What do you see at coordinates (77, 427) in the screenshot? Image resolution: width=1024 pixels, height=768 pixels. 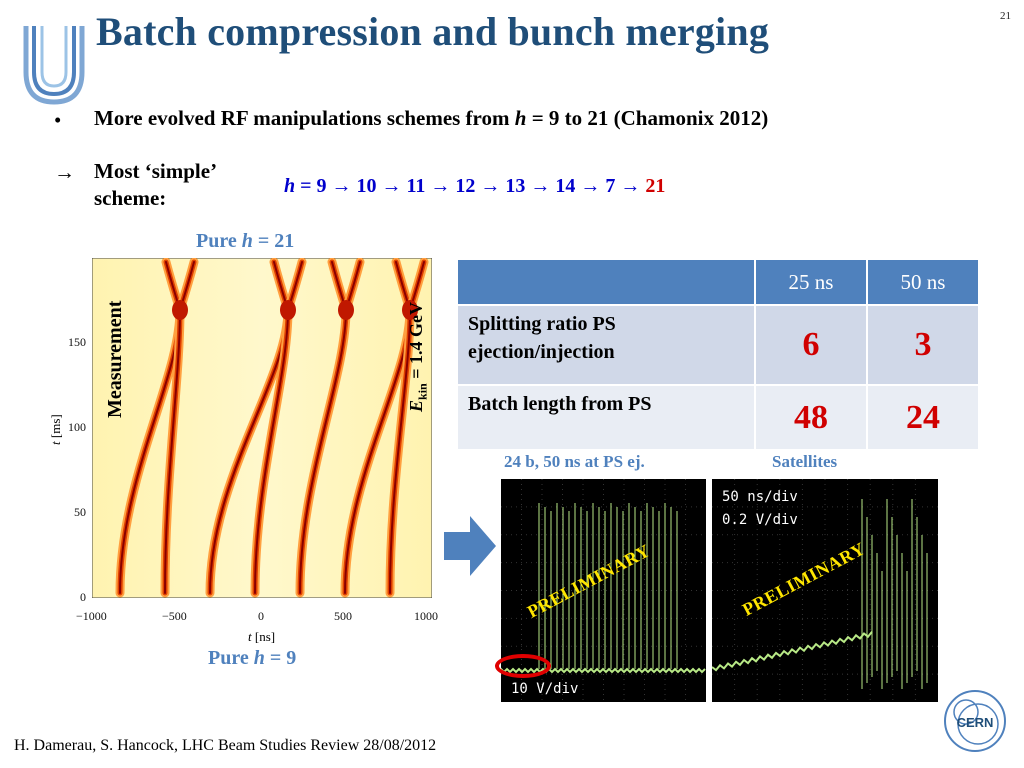 I see `y-tick-label: 100` at bounding box center [77, 427].